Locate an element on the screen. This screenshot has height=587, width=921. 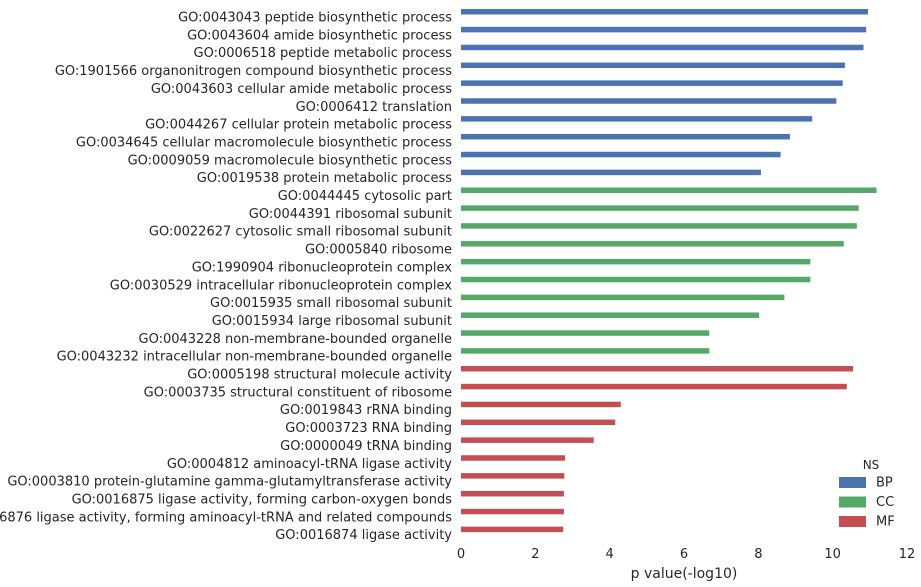
category-label: GO:1990904 ribonucleoprotein complex is located at coordinates (322, 267).